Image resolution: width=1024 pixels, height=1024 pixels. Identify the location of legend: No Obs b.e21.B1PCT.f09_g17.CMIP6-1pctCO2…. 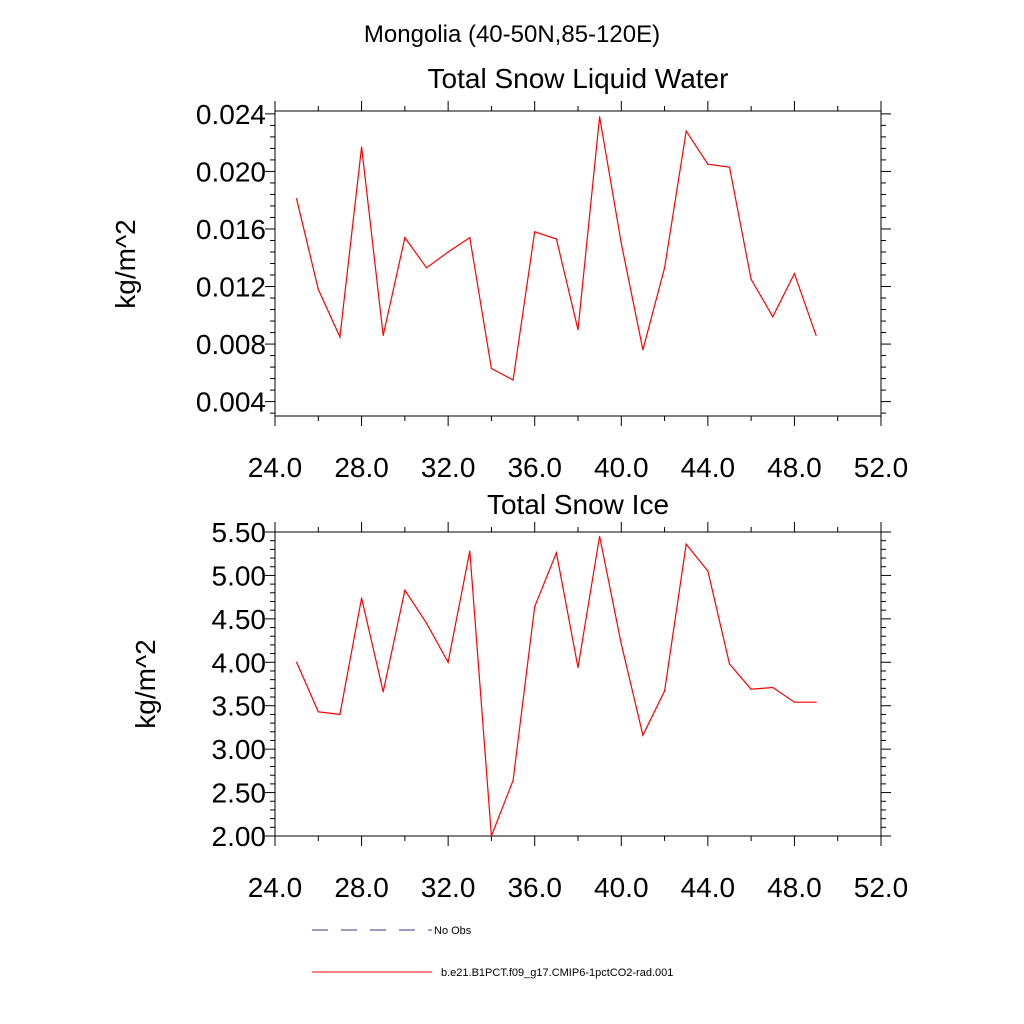
(492, 952).